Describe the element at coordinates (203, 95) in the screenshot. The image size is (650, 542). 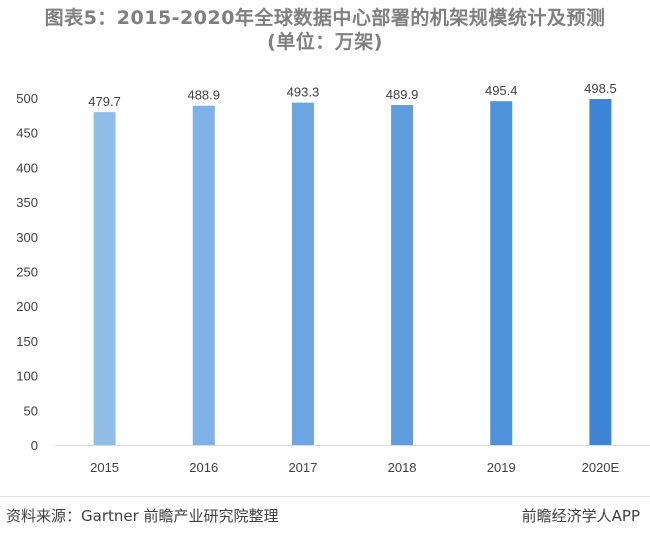
I see `data-label-2016: 488.9` at that location.